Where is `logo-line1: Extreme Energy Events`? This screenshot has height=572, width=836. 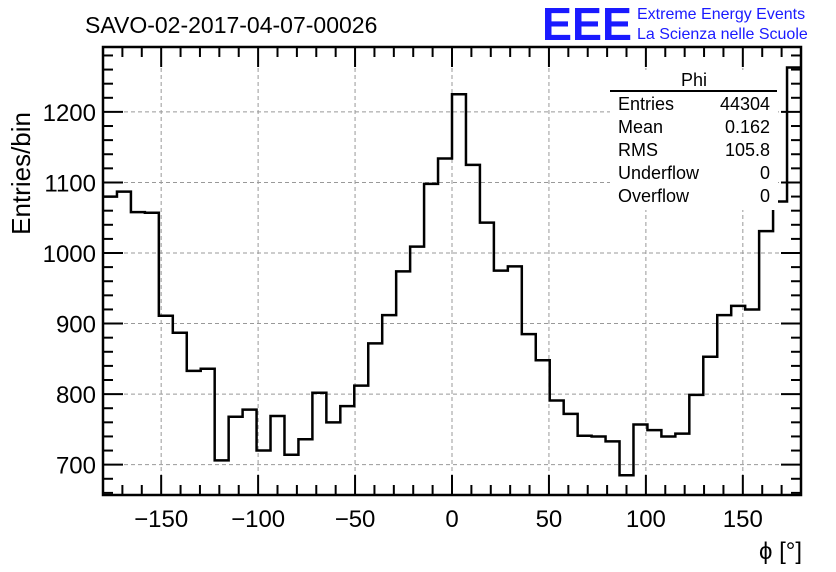 logo-line1: Extreme Energy Events is located at coordinates (721, 14).